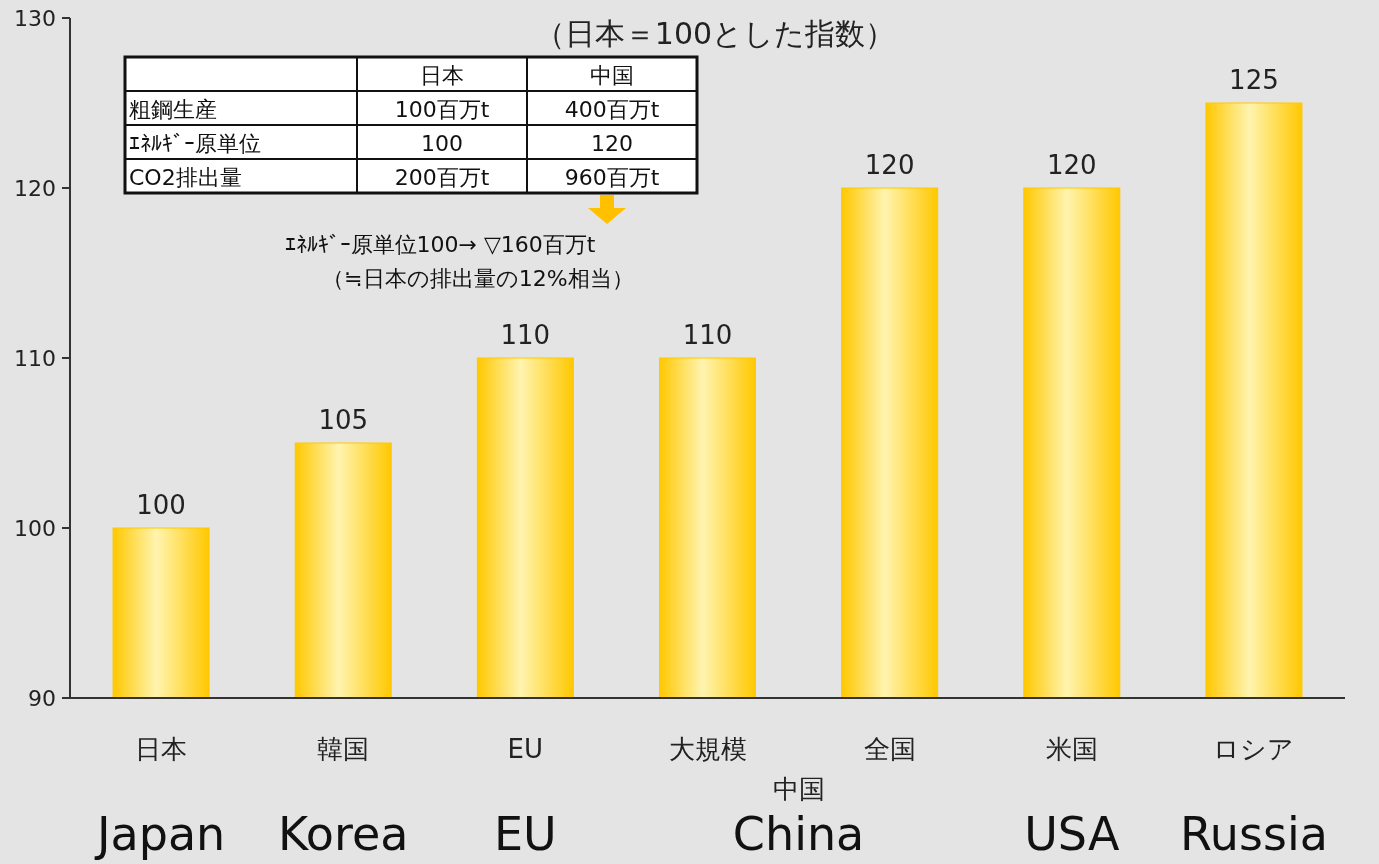 This screenshot has width=1379, height=864. Describe the element at coordinates (889, 749) in the screenshot. I see `x-tick-label: 全国` at that location.